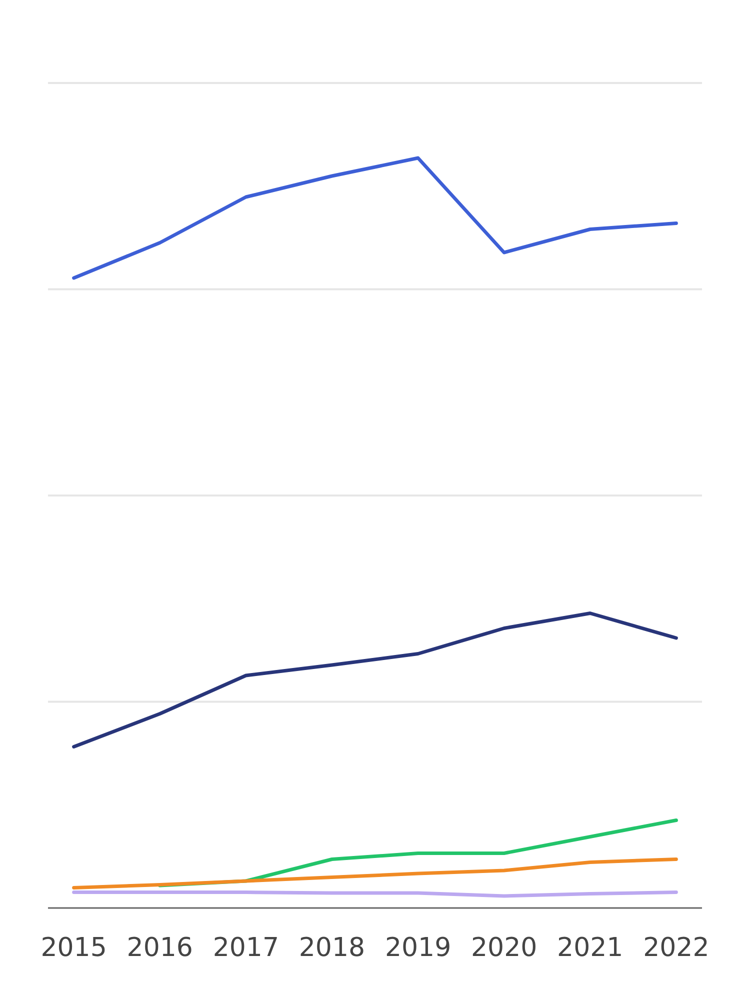 Image resolution: width=750 pixels, height=1000 pixels. What do you see at coordinates (159, 948) in the screenshot?
I see `x-tick-label: 2016` at bounding box center [159, 948].